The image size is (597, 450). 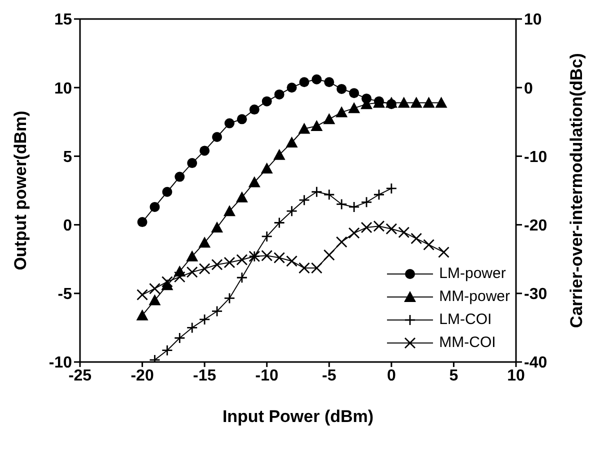 What do you see at coordinates (516, 375) in the screenshot?
I see `x-tick-label: 10` at bounding box center [516, 375].